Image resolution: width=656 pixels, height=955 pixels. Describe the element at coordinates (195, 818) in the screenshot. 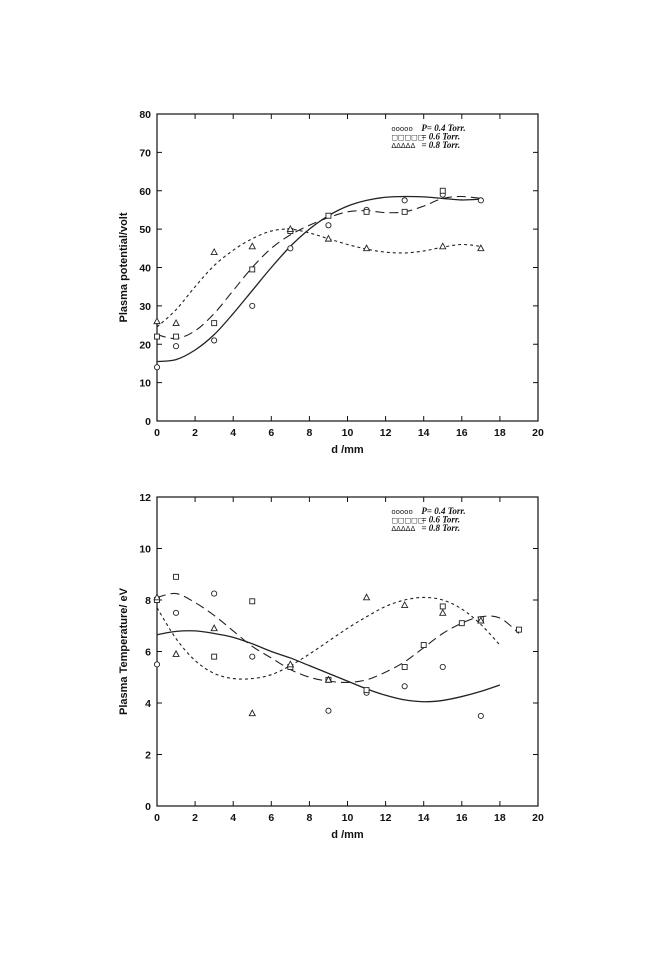

I see `x-tick-label: 2` at that location.